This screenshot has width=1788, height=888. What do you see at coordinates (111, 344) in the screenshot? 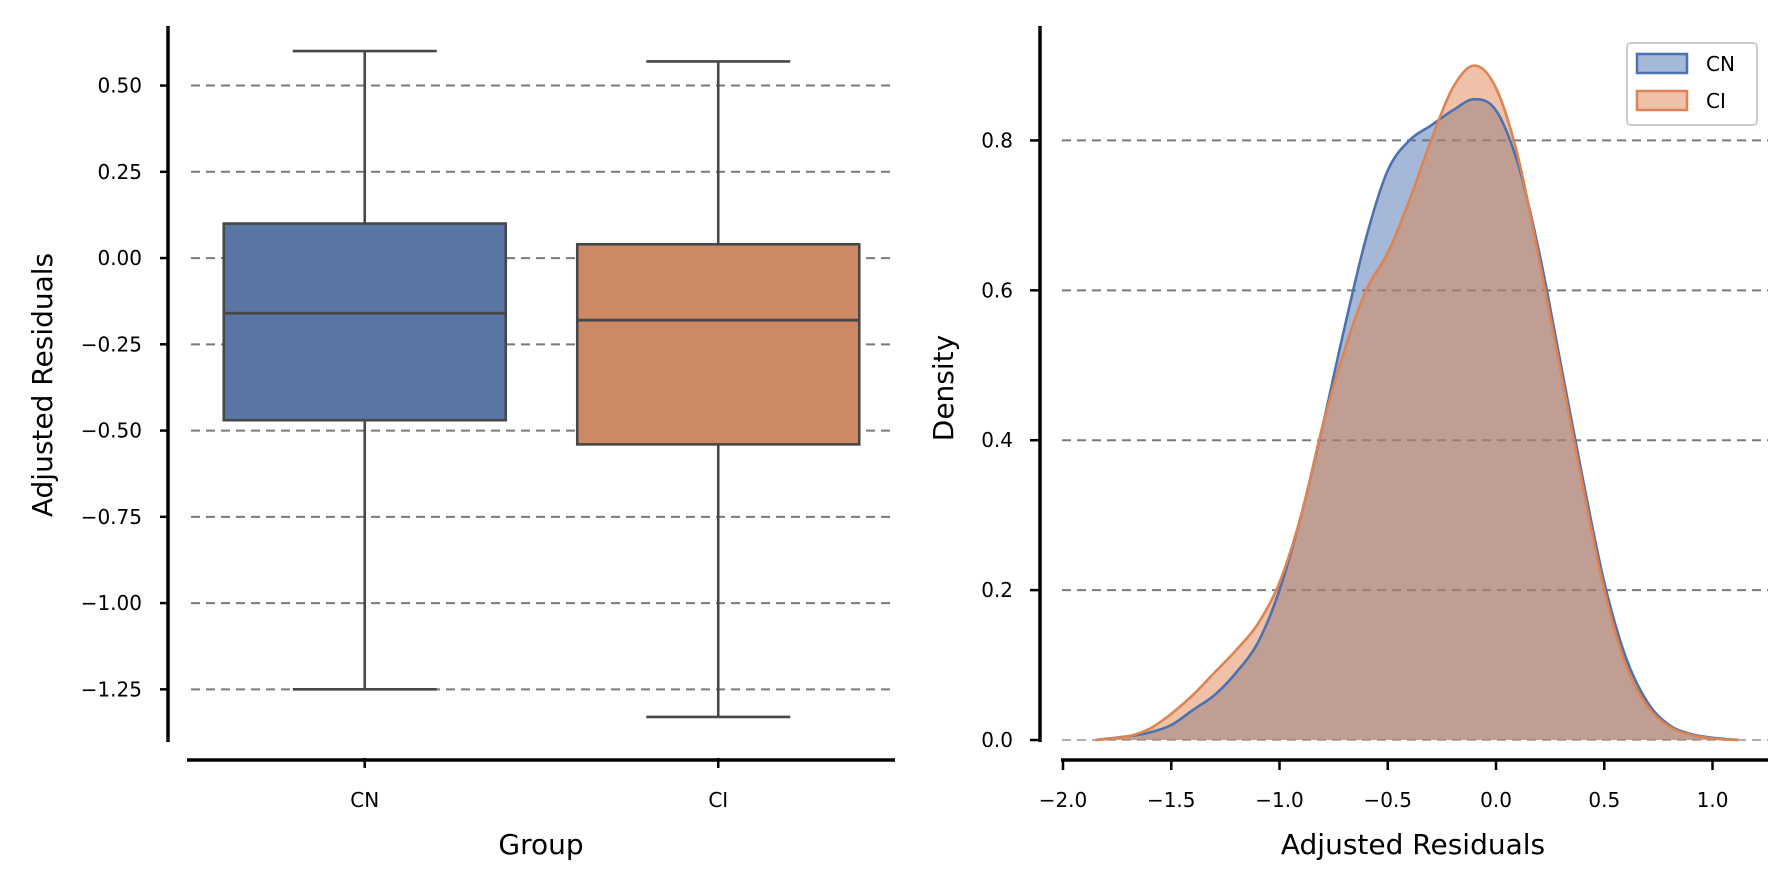
I see `y-tick-label: −0.25` at bounding box center [111, 344].